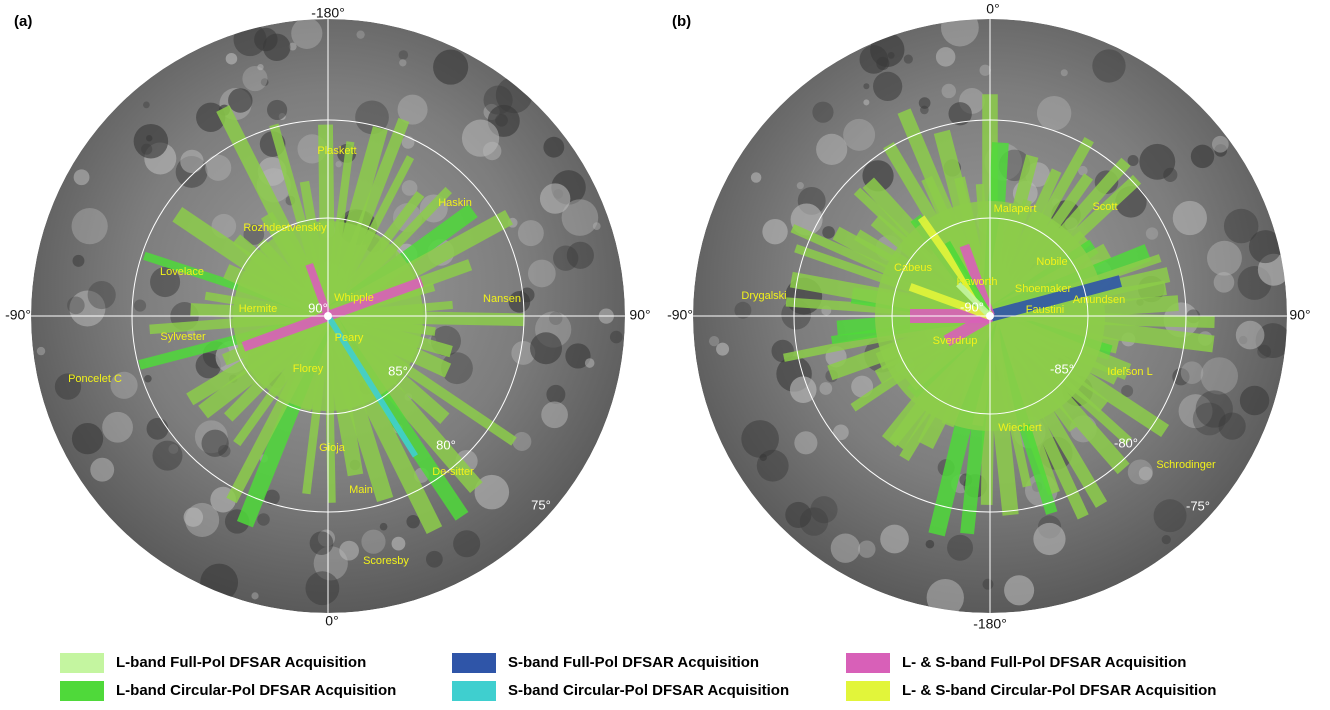 This screenshot has width=1330, height=710. What do you see at coordinates (331, 621) in the screenshot?
I see `axis-label: 0°` at bounding box center [331, 621].